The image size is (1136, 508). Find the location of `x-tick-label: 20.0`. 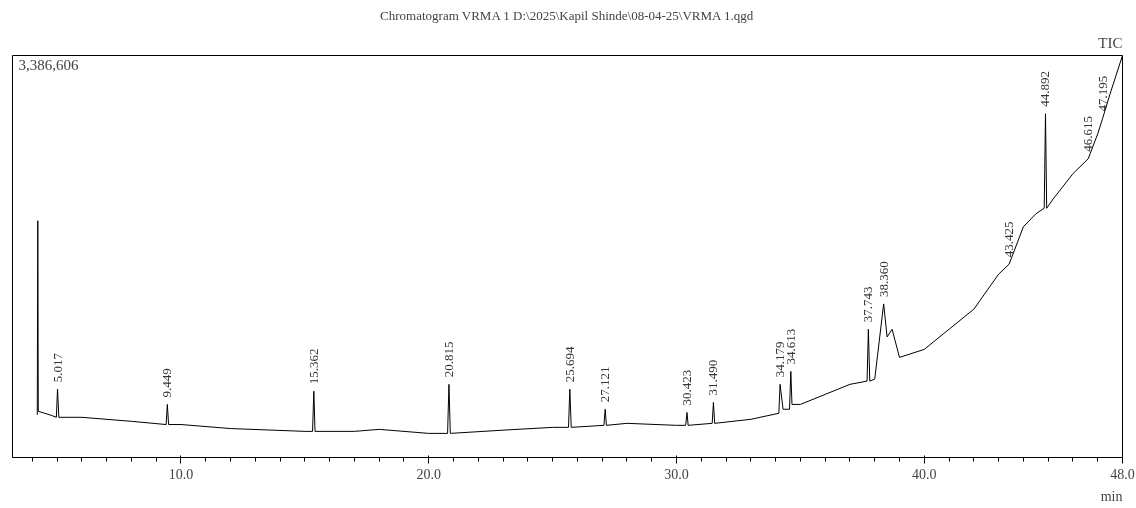

x-tick-label: 20.0 is located at coordinates (428, 474).